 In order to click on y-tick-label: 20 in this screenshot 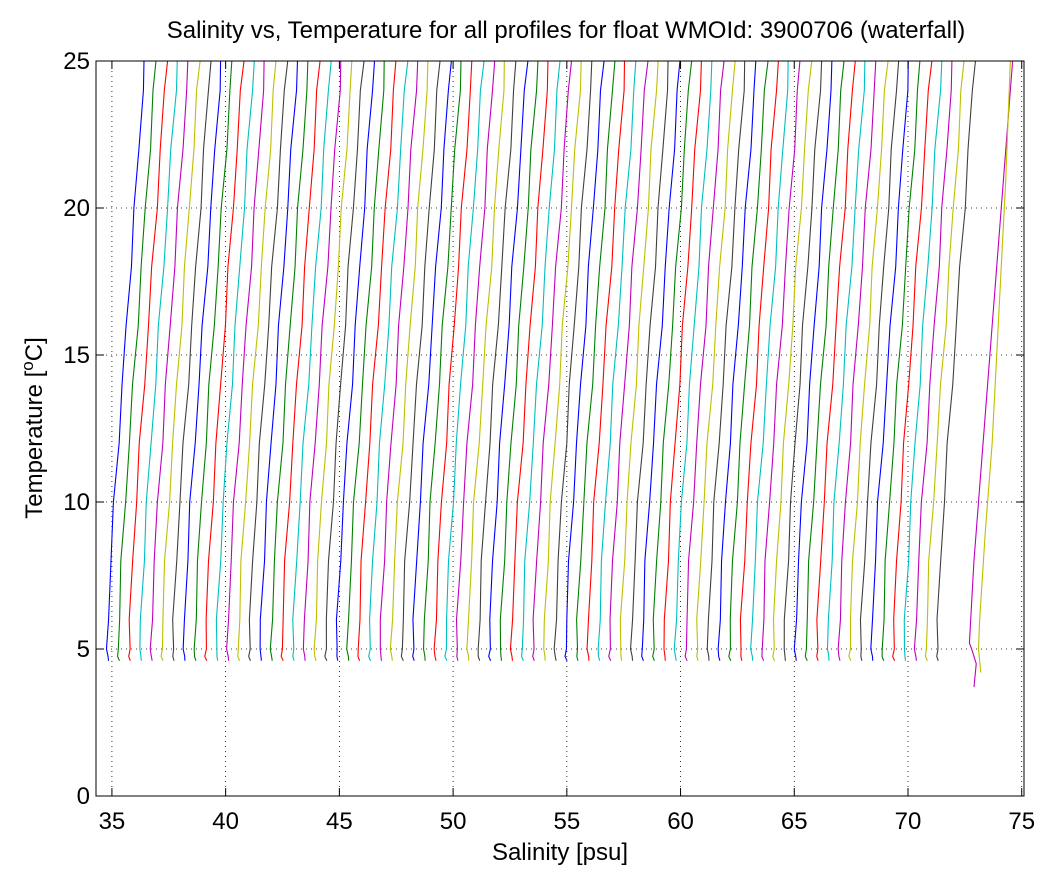, I will do `click(76, 208)`.